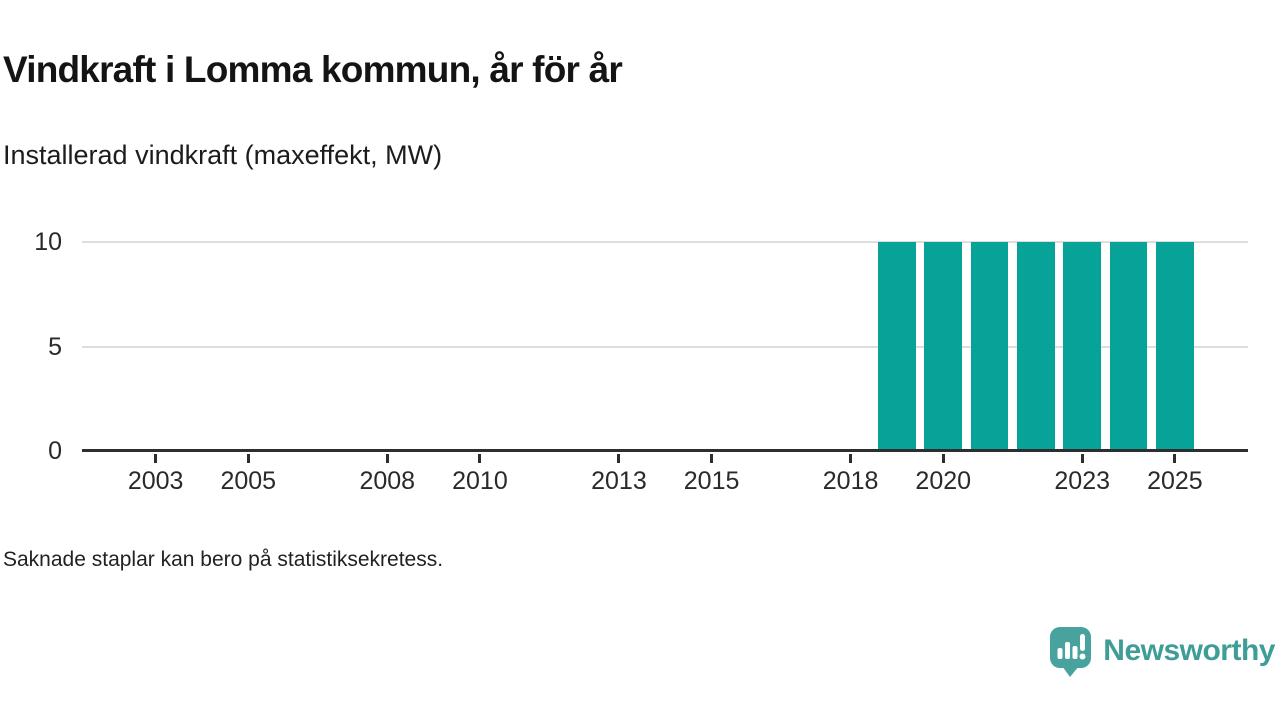  I want to click on newsworthy-logo: Newsworthy, so click(1161, 651).